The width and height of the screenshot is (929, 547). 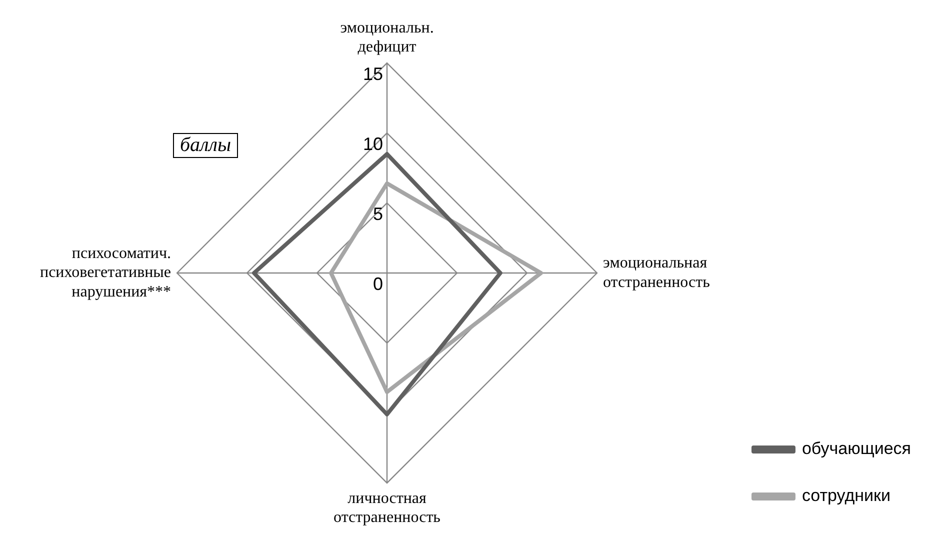 I want to click on text: баллы, so click(x=205, y=145).